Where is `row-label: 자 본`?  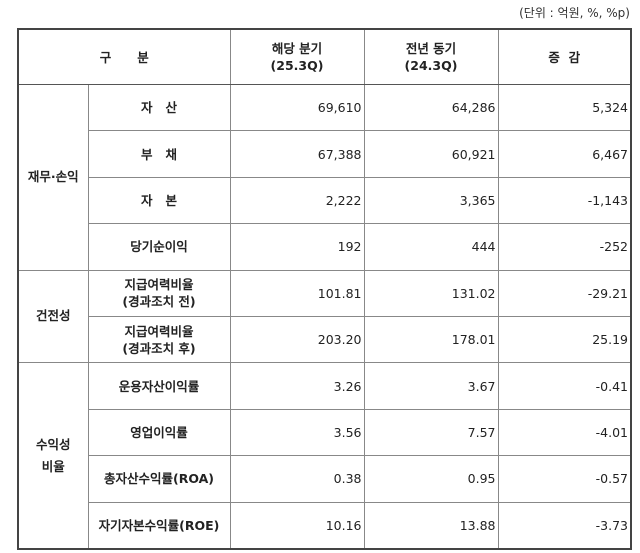
row-label: 자 본 is located at coordinates (159, 200).